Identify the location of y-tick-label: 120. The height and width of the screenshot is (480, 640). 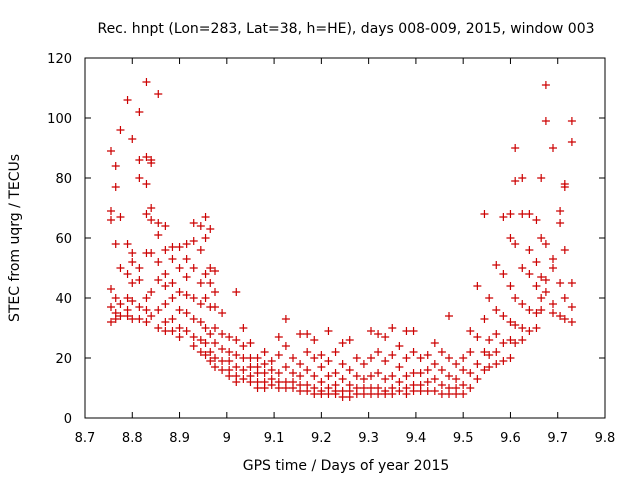
(59, 59).